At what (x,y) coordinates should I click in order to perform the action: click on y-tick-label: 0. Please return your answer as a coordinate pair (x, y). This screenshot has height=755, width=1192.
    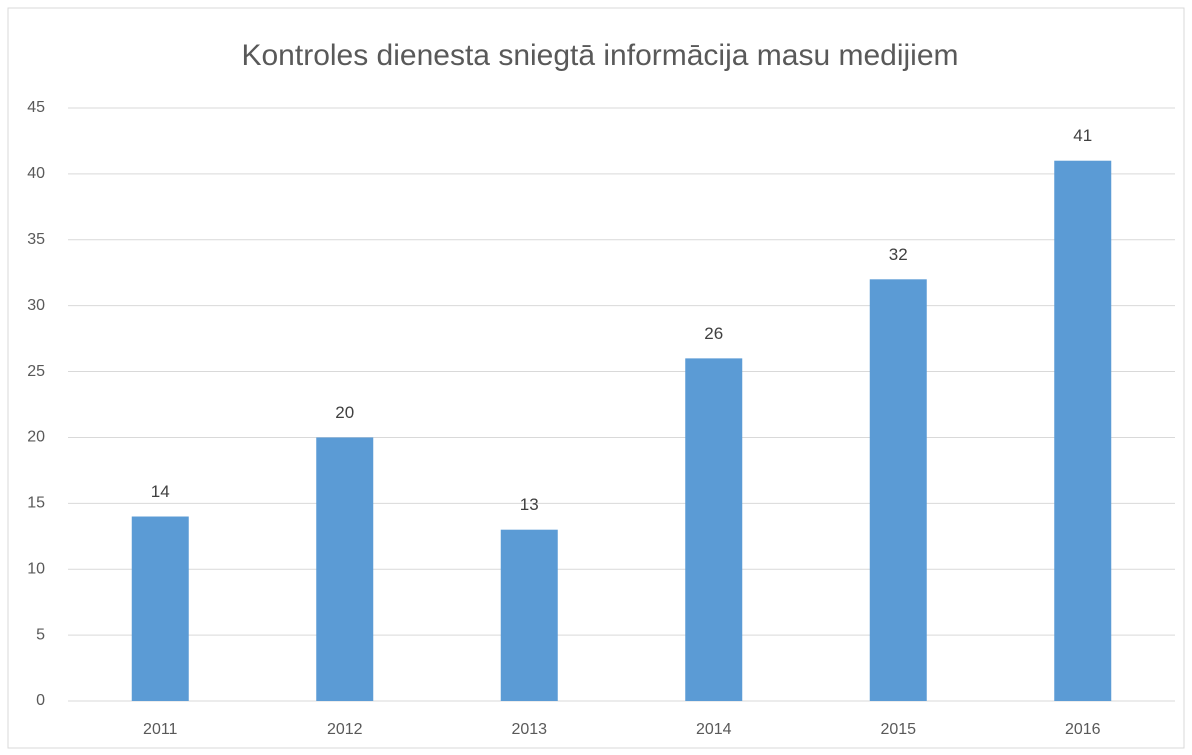
    Looking at the image, I should click on (40, 700).